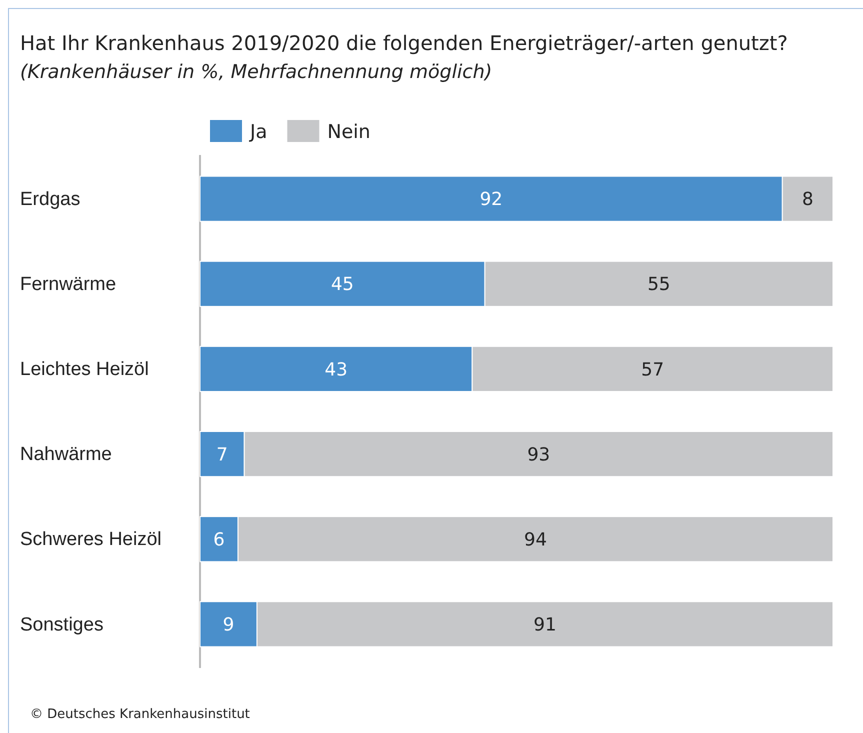 The height and width of the screenshot is (733, 863). I want to click on y-tick-label: Schweres Heizöl, so click(91, 539).